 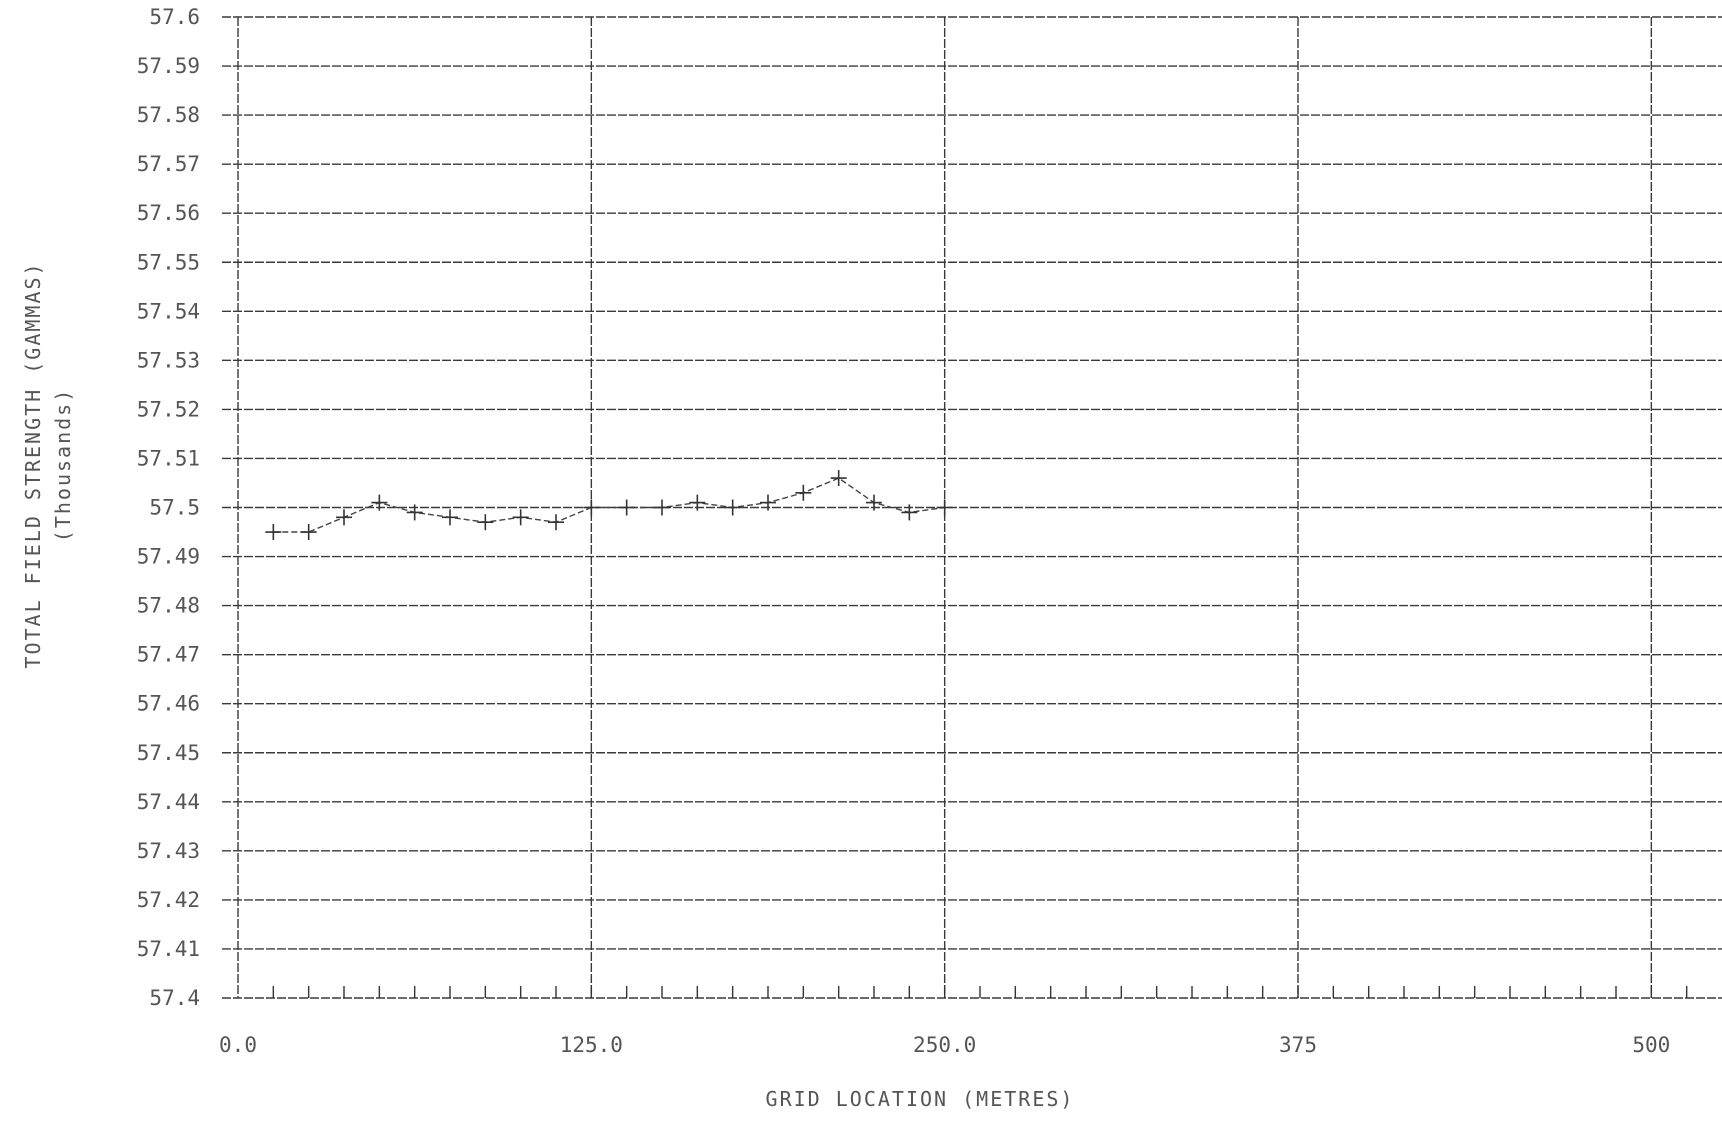 What do you see at coordinates (168, 802) in the screenshot?
I see `y-tick-label: 57.44` at bounding box center [168, 802].